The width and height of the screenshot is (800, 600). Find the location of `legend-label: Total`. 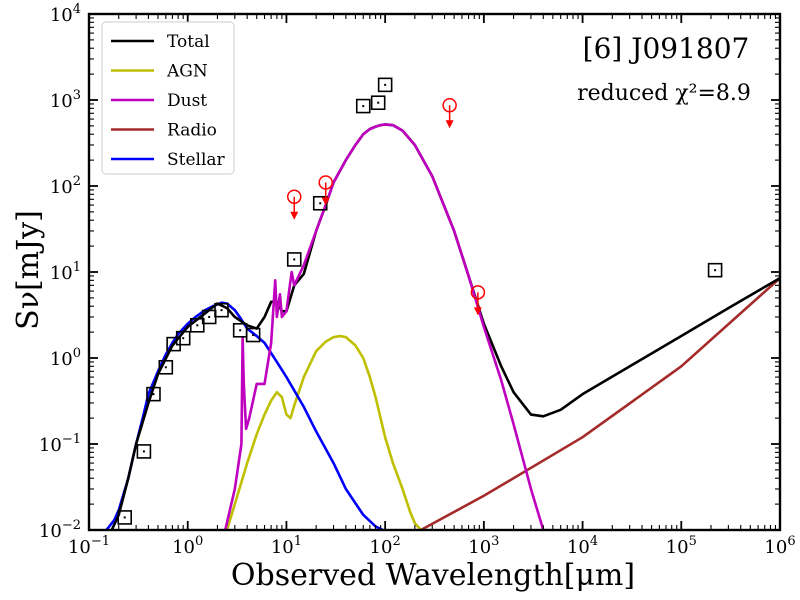

legend-label: Total is located at coordinates (188, 42).